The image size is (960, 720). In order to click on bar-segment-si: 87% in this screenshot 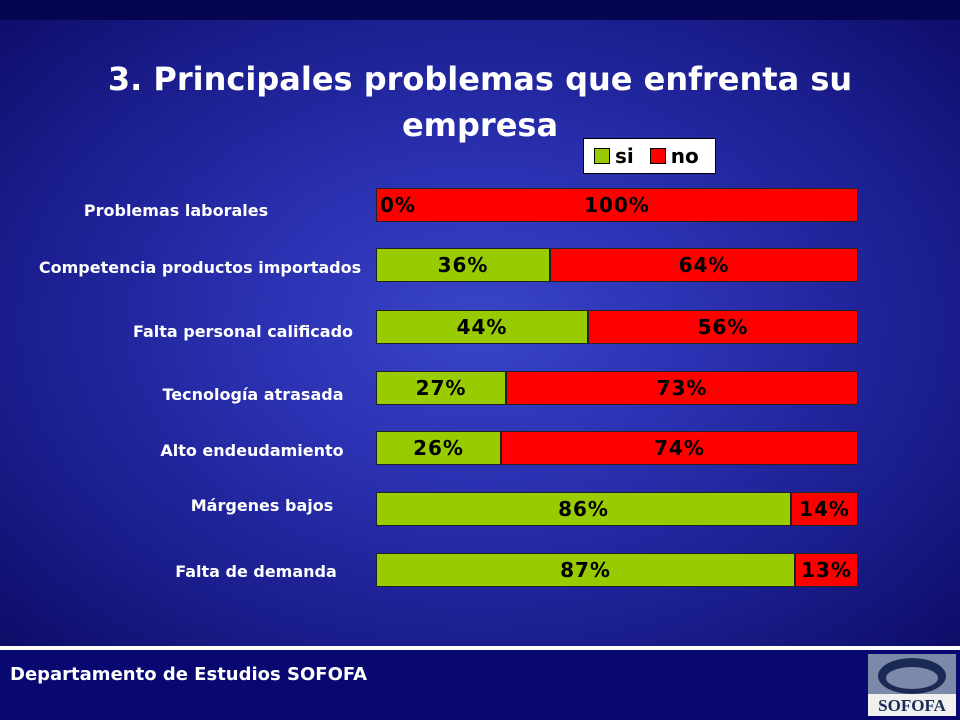, I will do `click(585, 570)`.